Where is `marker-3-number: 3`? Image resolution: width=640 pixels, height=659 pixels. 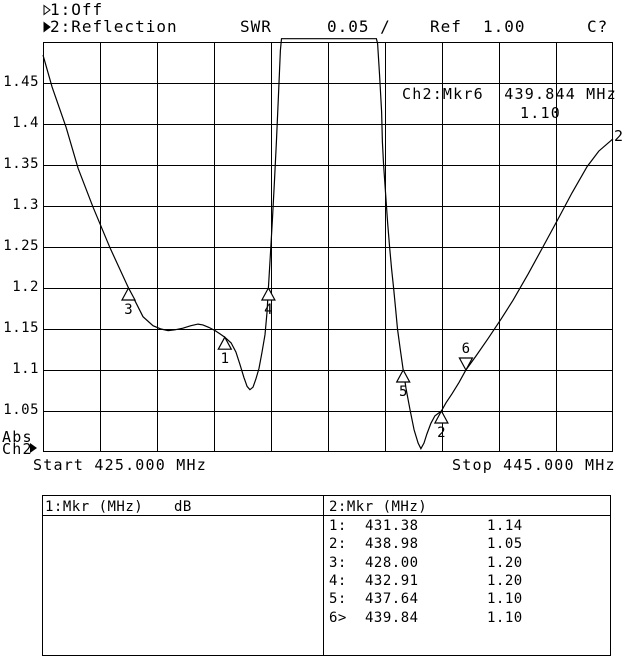 marker-3-number: 3 is located at coordinates (128, 310).